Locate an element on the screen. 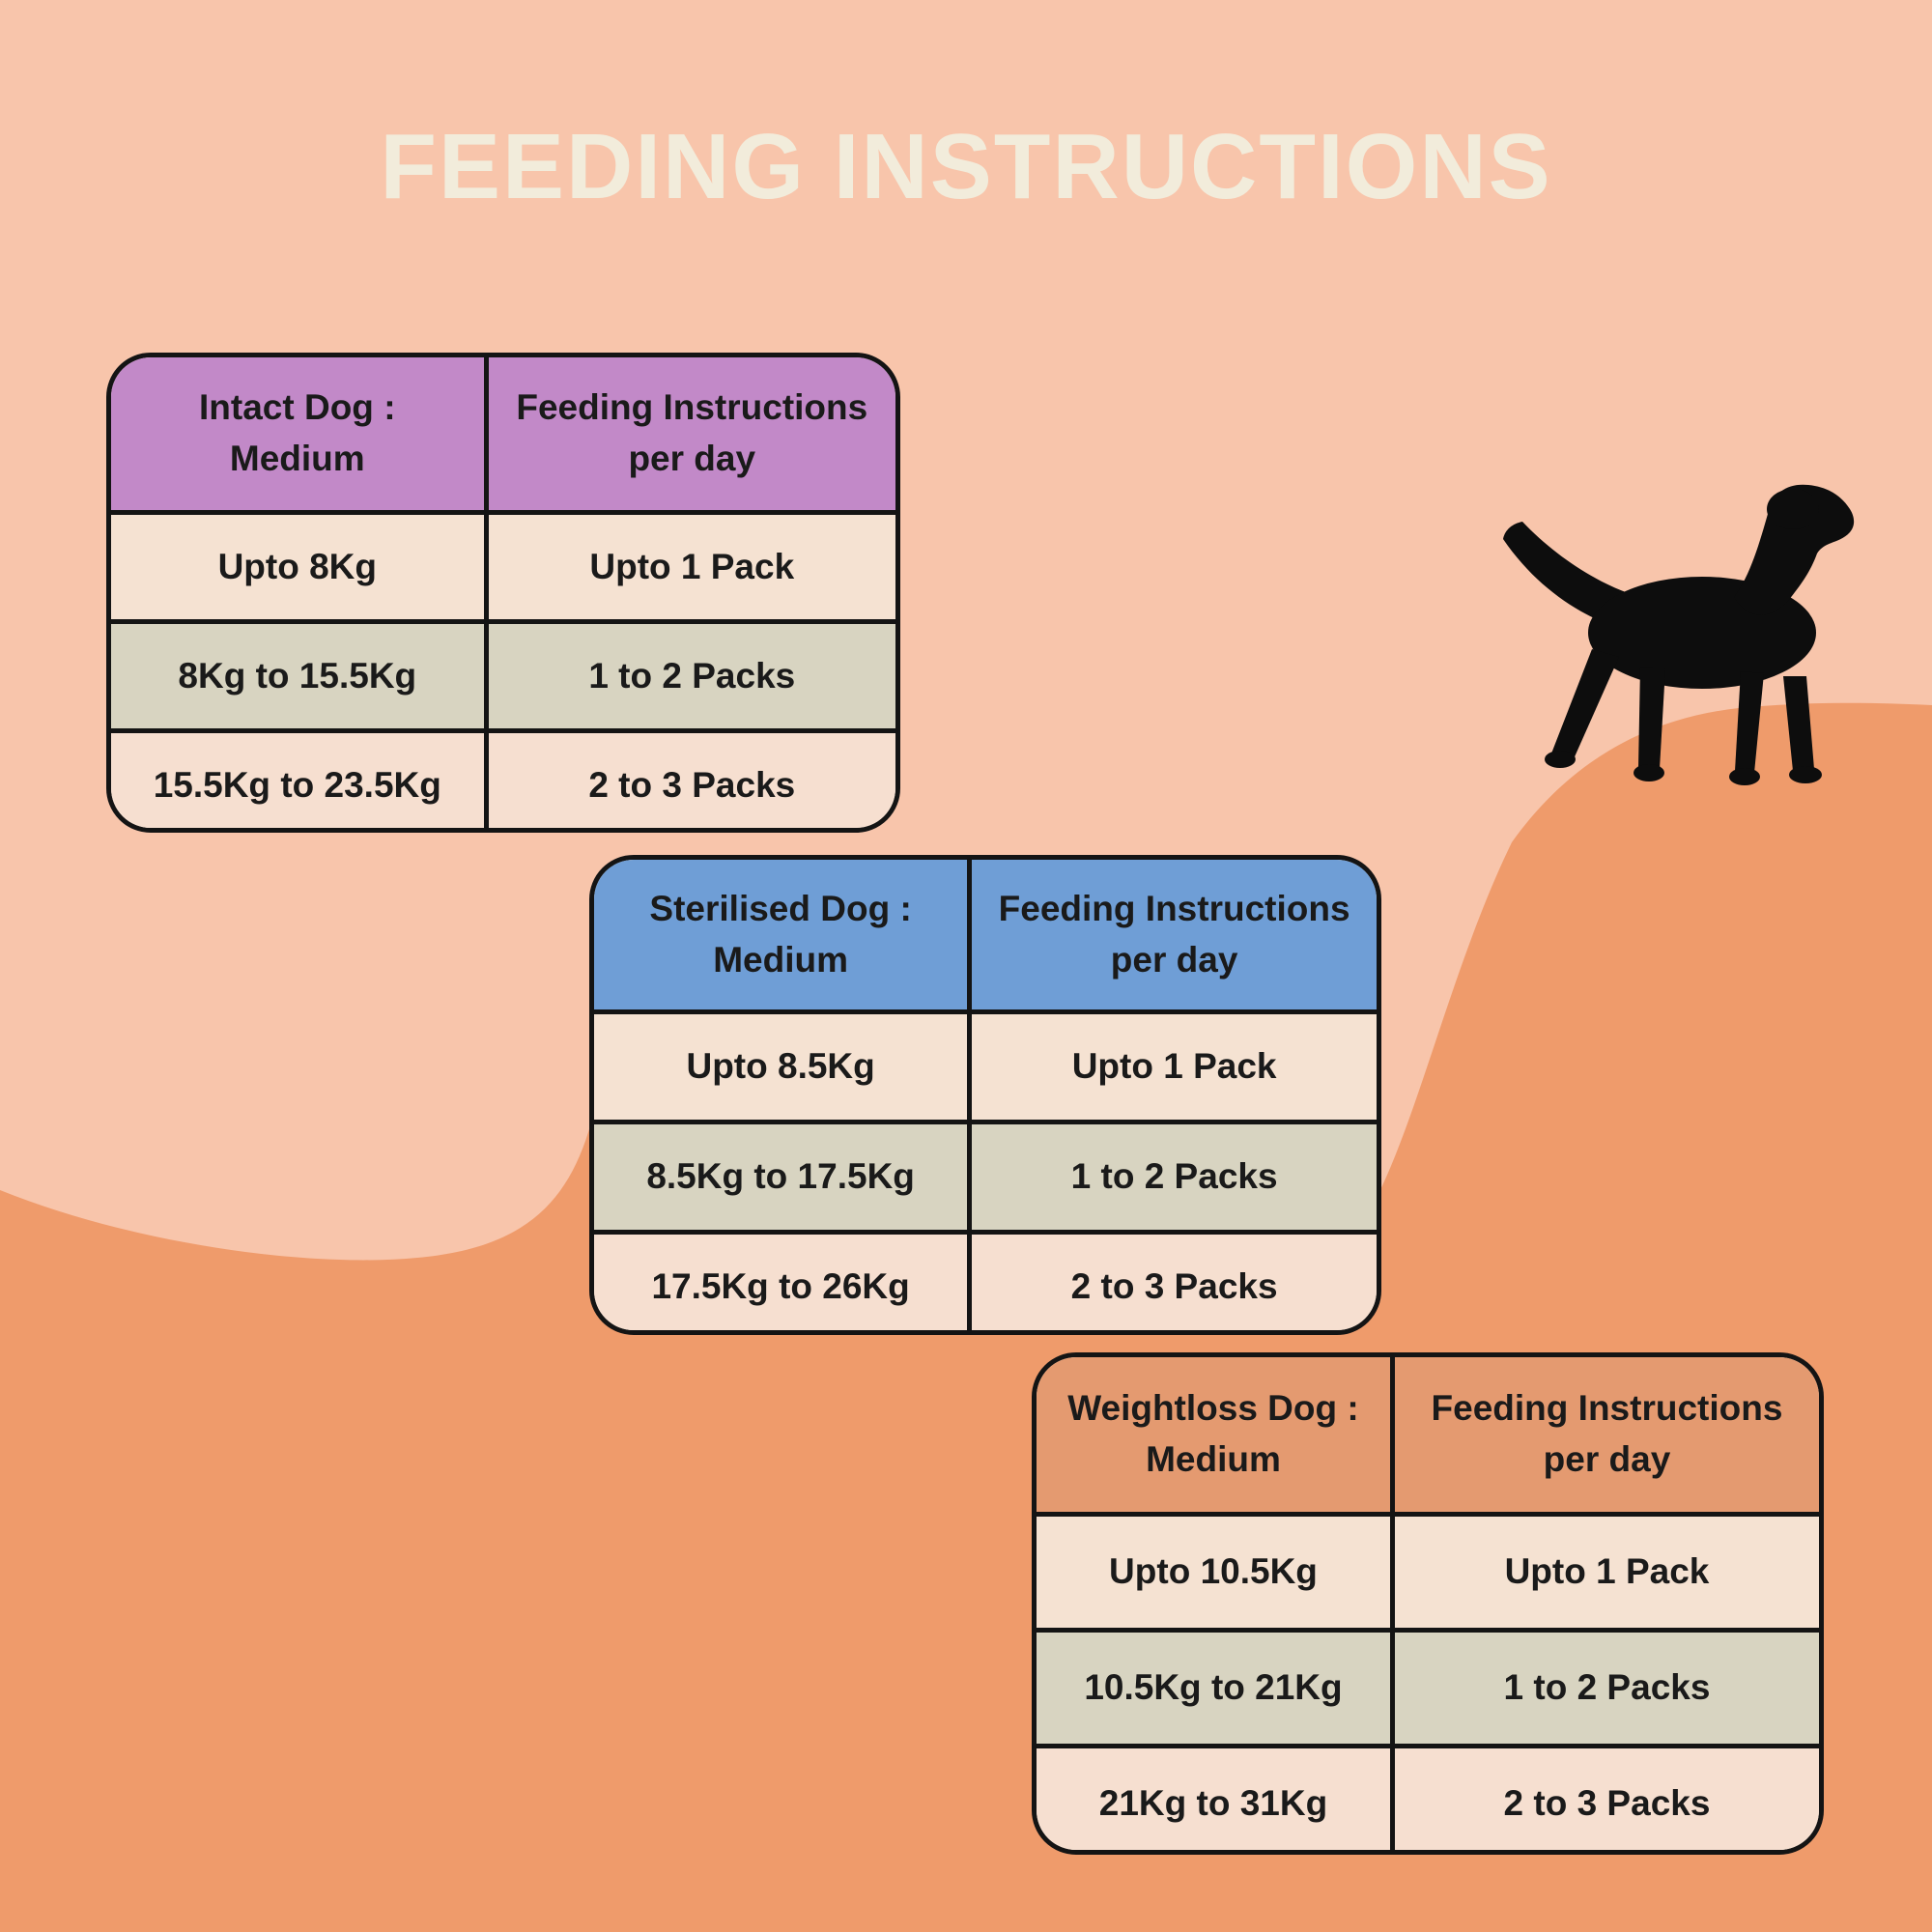 The height and width of the screenshot is (1932, 1932). table-header-cell: Weightloss Dog : Medium is located at coordinates (1216, 1434).